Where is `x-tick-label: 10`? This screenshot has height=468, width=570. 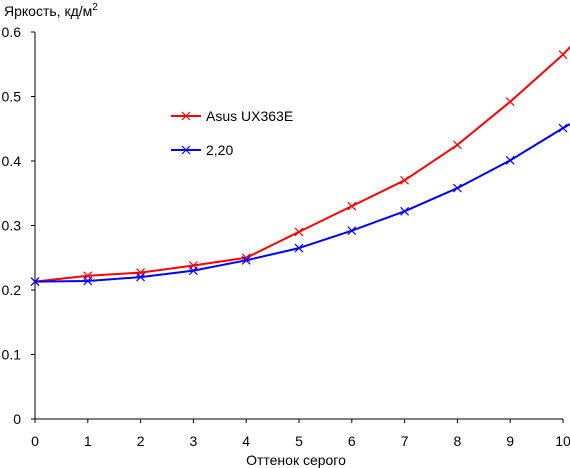 x-tick-label: 10 is located at coordinates (562, 441).